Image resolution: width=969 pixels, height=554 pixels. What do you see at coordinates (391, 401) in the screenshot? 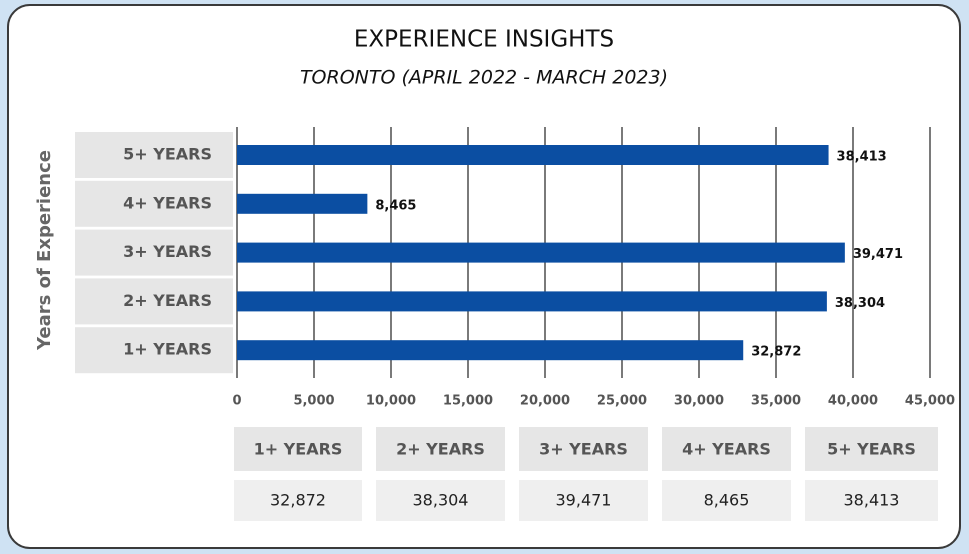
I see `x-tick-label: 10,000` at bounding box center [391, 401].